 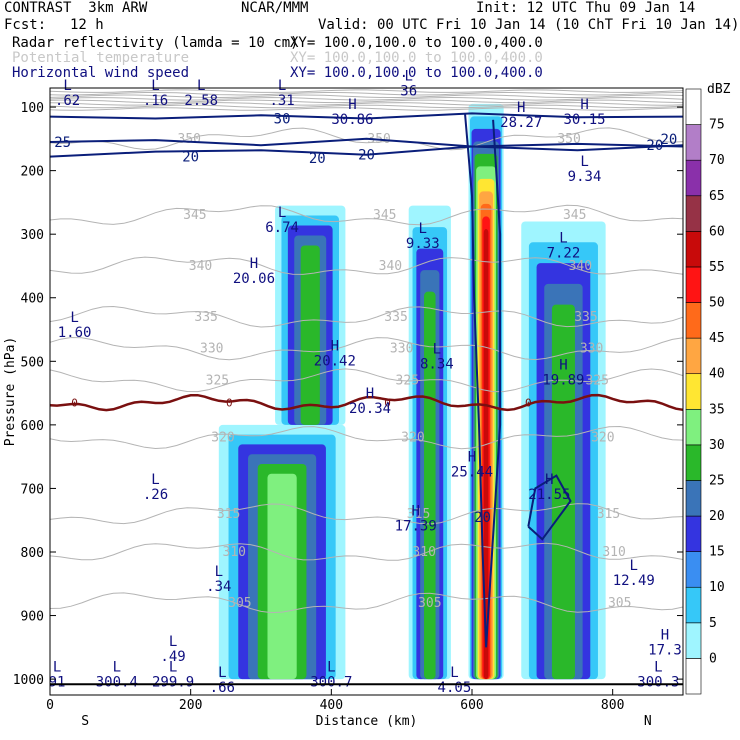 I want to click on extremum-kind-8: L, so click(x=584, y=162).